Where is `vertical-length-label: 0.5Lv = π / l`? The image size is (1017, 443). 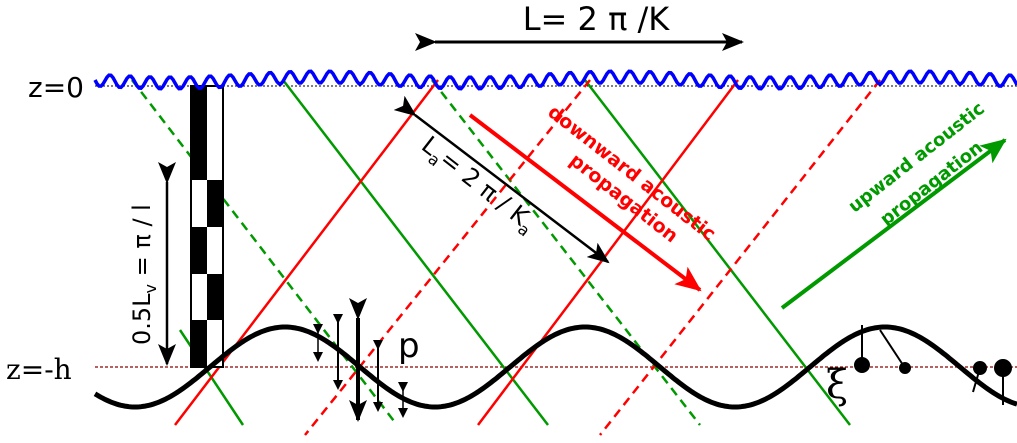 vertical-length-label: 0.5Lv = π / l is located at coordinates (144, 274).